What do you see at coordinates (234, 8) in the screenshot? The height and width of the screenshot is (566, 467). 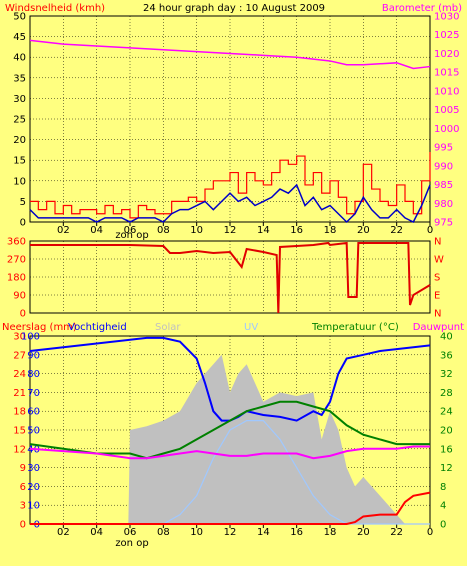 I see `chart-title: 24 hour graph day : 10 August 2009` at bounding box center [234, 8].